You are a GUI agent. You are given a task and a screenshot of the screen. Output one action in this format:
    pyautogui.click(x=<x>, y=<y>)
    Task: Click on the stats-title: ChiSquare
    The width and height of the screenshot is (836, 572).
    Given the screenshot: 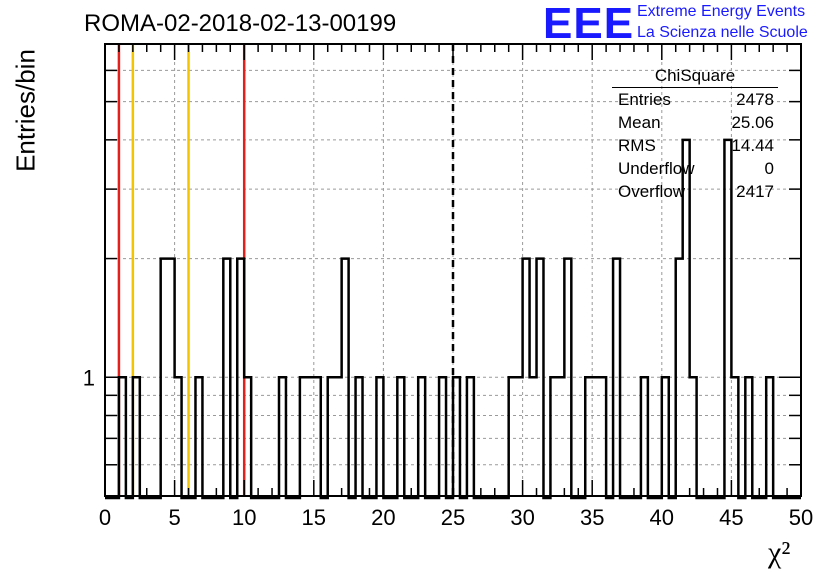 What is the action you would take?
    pyautogui.click(x=695, y=77)
    